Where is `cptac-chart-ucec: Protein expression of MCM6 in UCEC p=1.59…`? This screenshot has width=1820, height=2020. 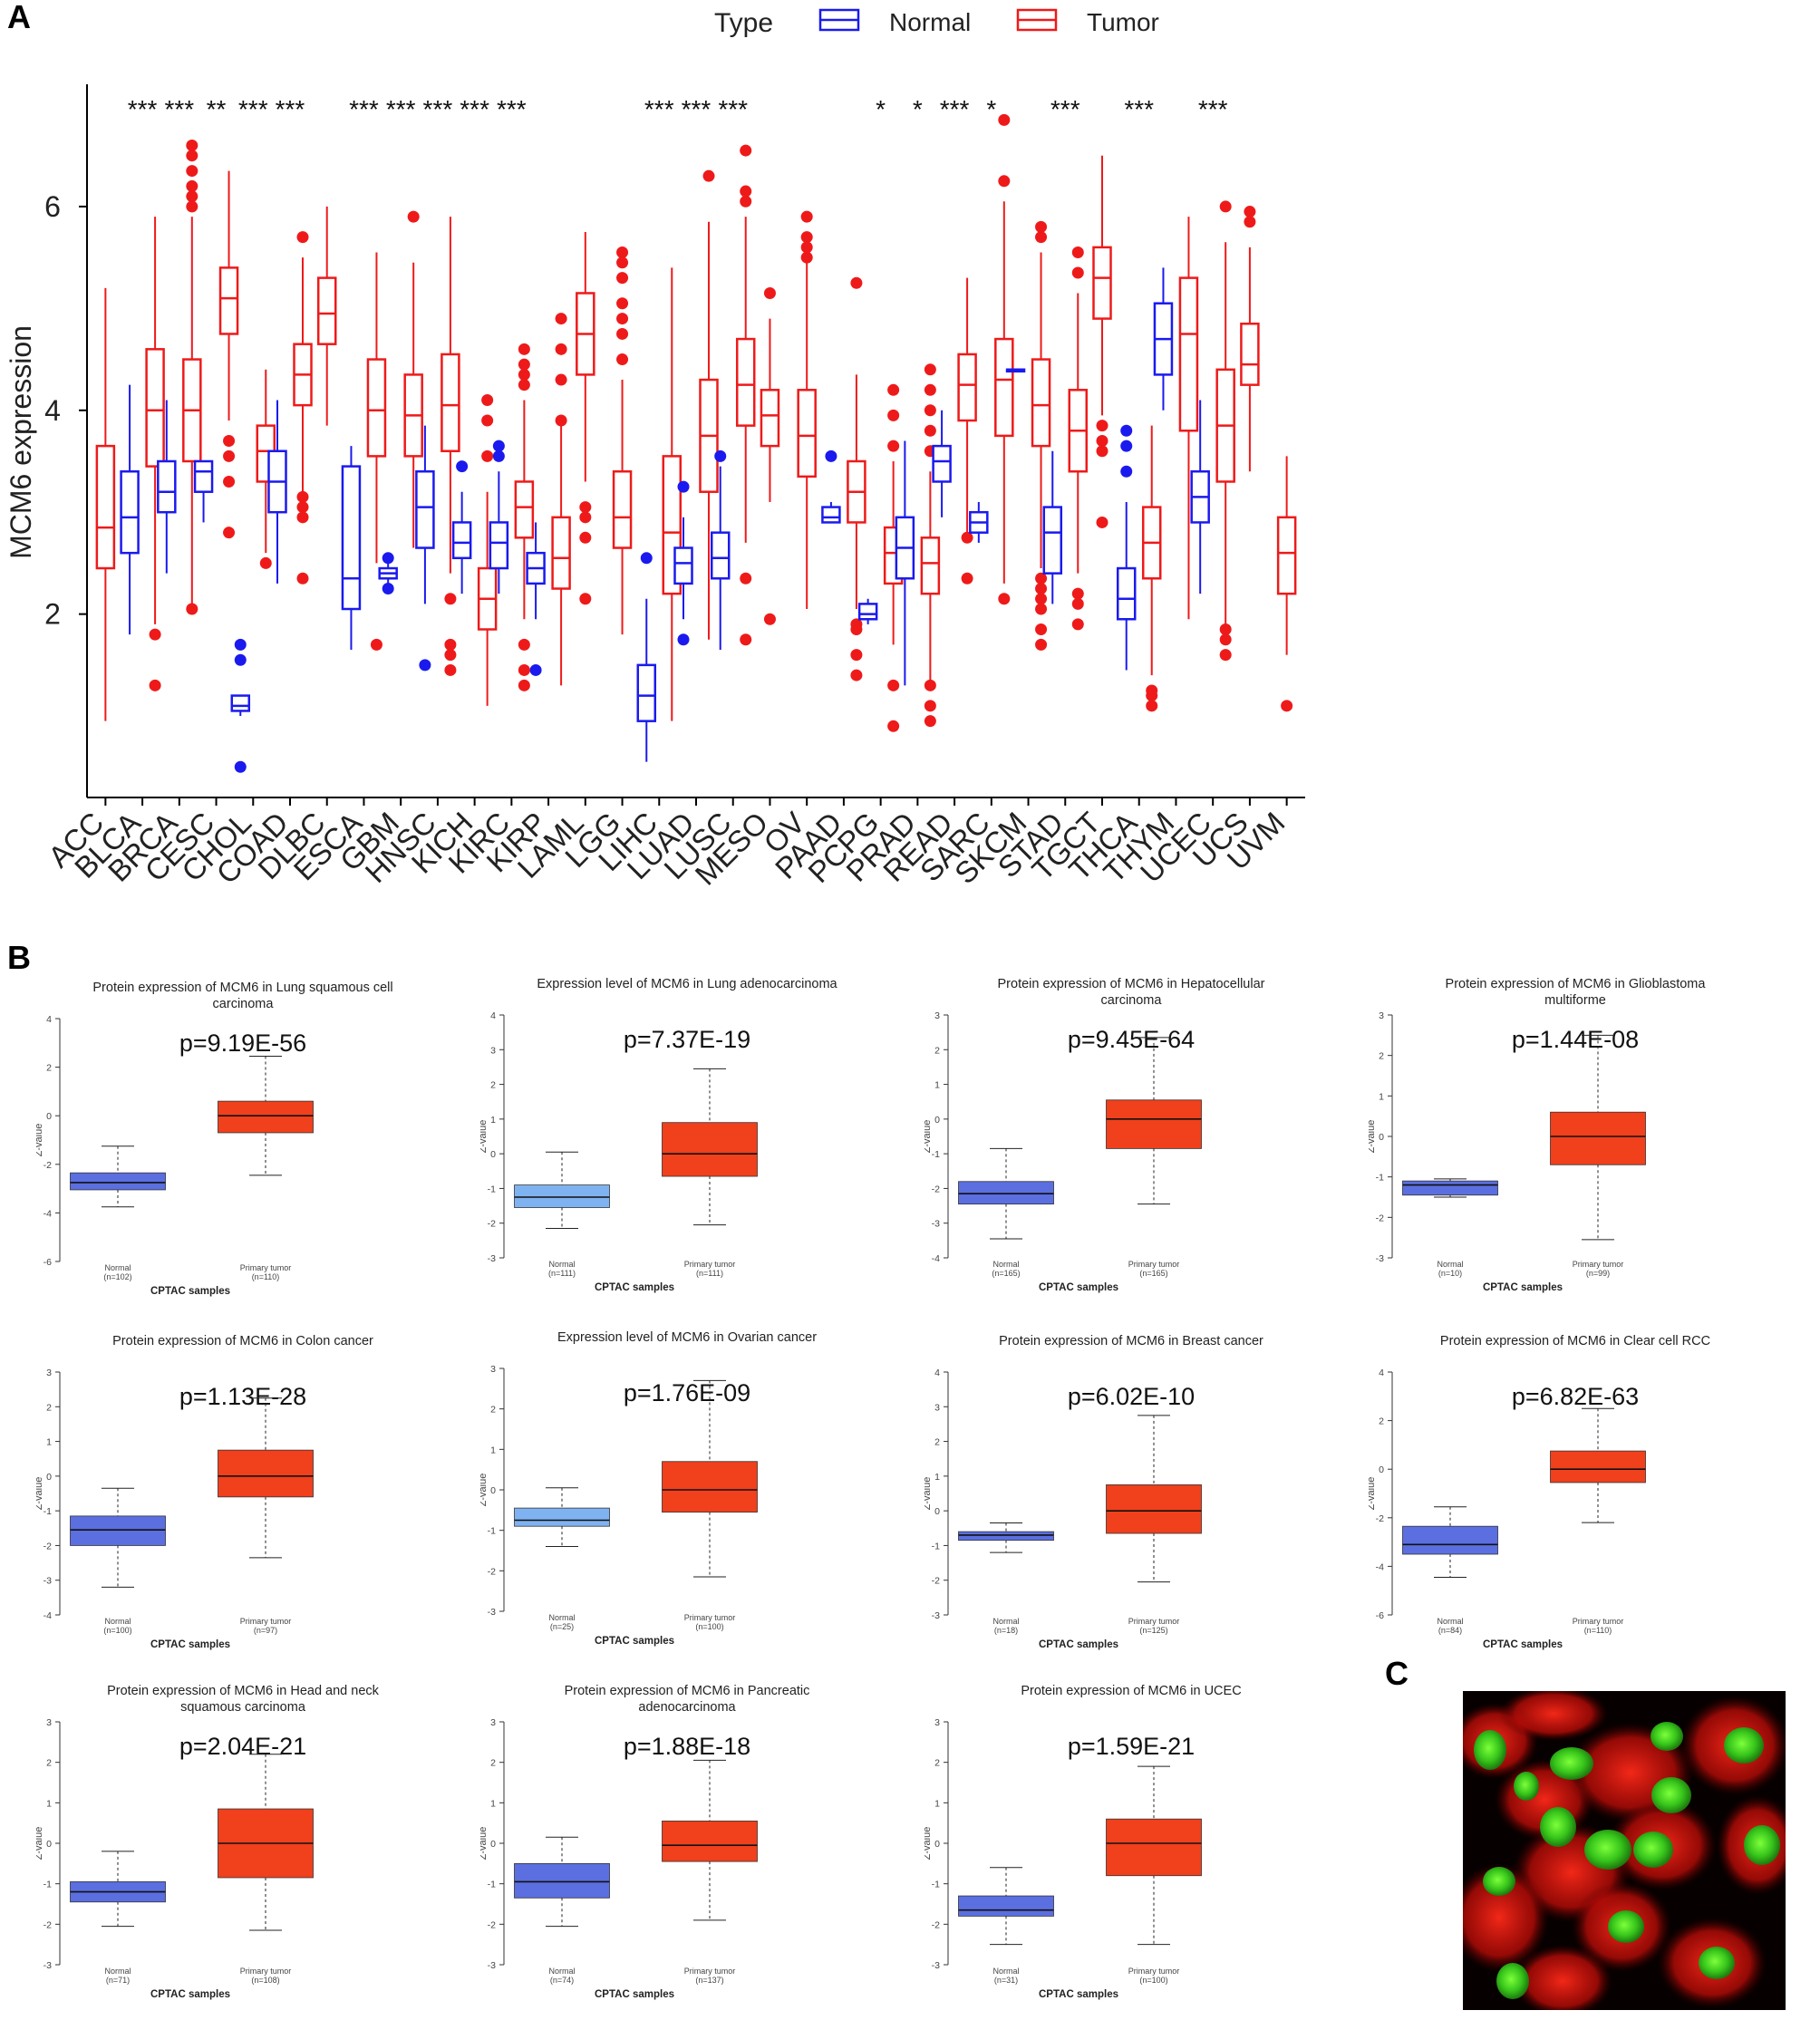 cptac-chart-ucec: Protein expression of MCM6 in UCEC p=1.59… is located at coordinates (1141, 1849).